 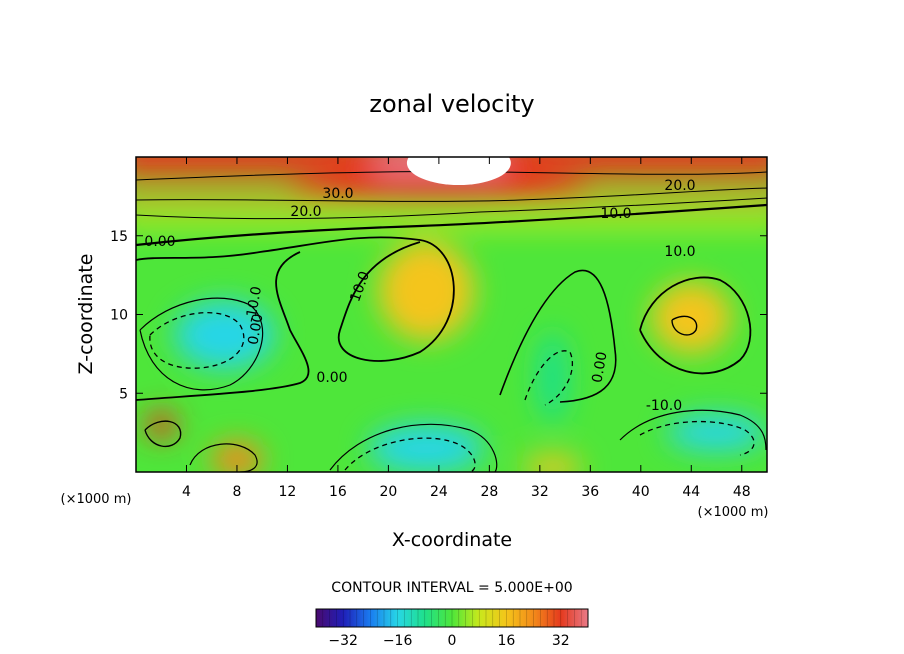 I want to click on x-tick-label: 16, so click(x=338, y=492).